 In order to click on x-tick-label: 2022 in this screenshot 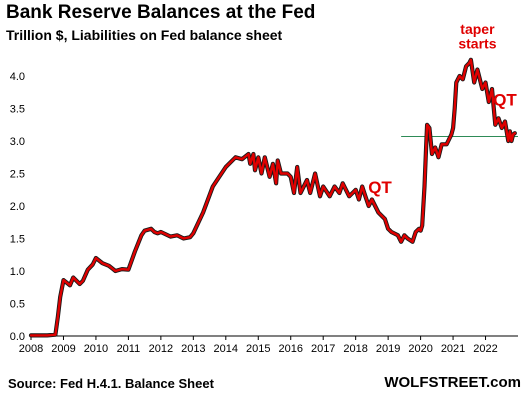, I will do `click(485, 349)`.